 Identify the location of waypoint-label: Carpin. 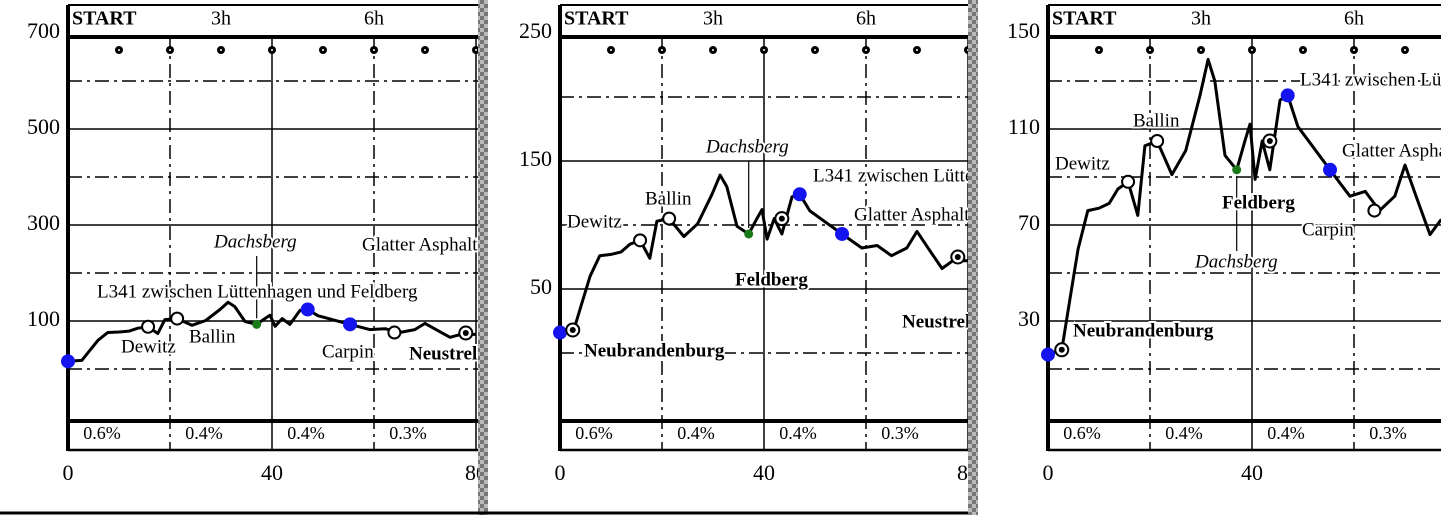
(1328, 229).